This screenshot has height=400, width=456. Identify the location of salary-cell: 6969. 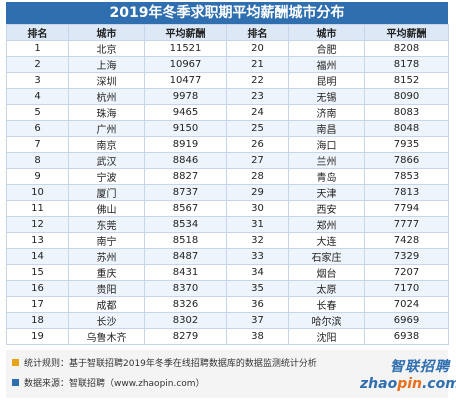
(406, 320).